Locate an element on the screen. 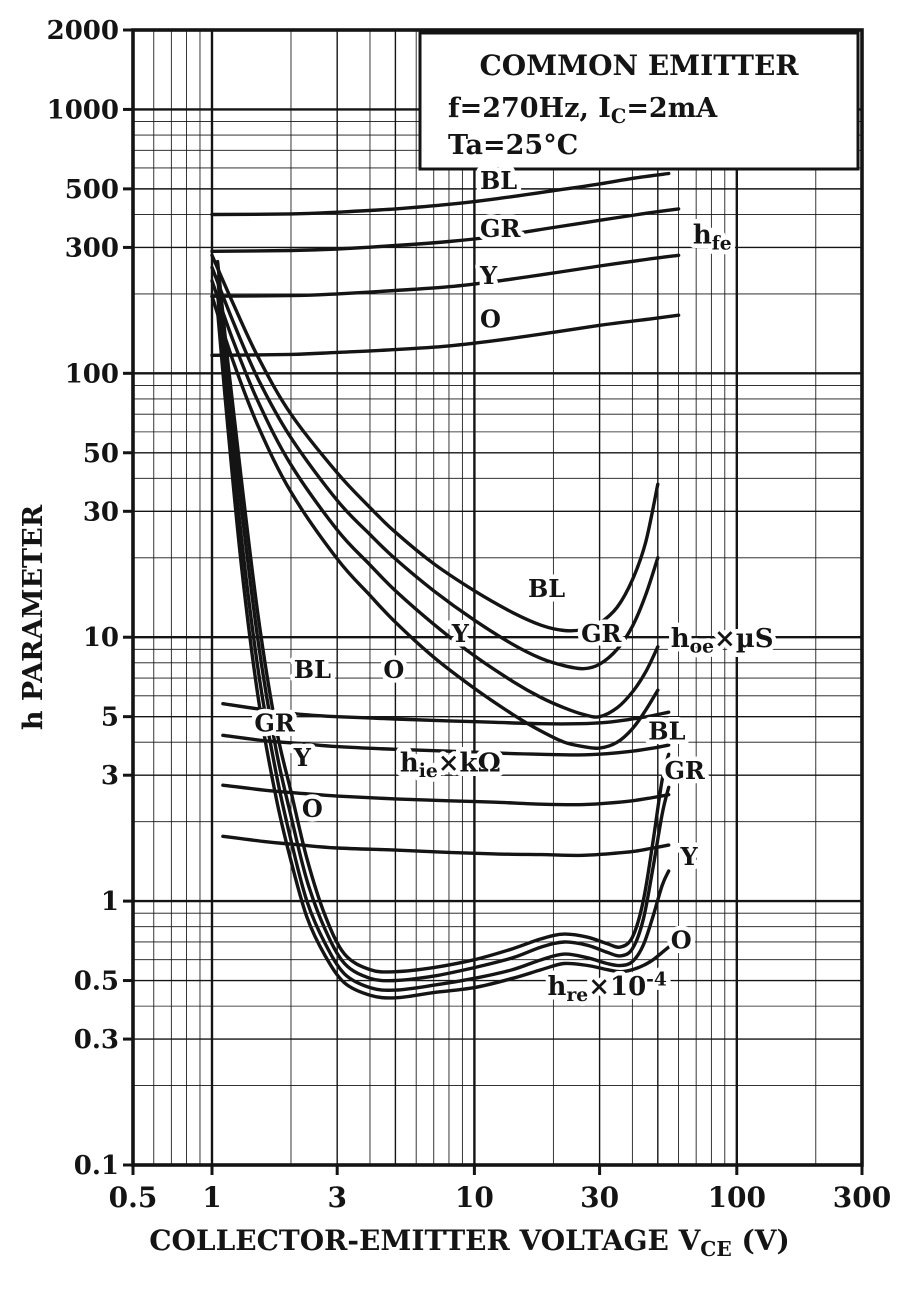  conditions-line-2: f=270Hz, IC=2mA is located at coordinates (583, 110).